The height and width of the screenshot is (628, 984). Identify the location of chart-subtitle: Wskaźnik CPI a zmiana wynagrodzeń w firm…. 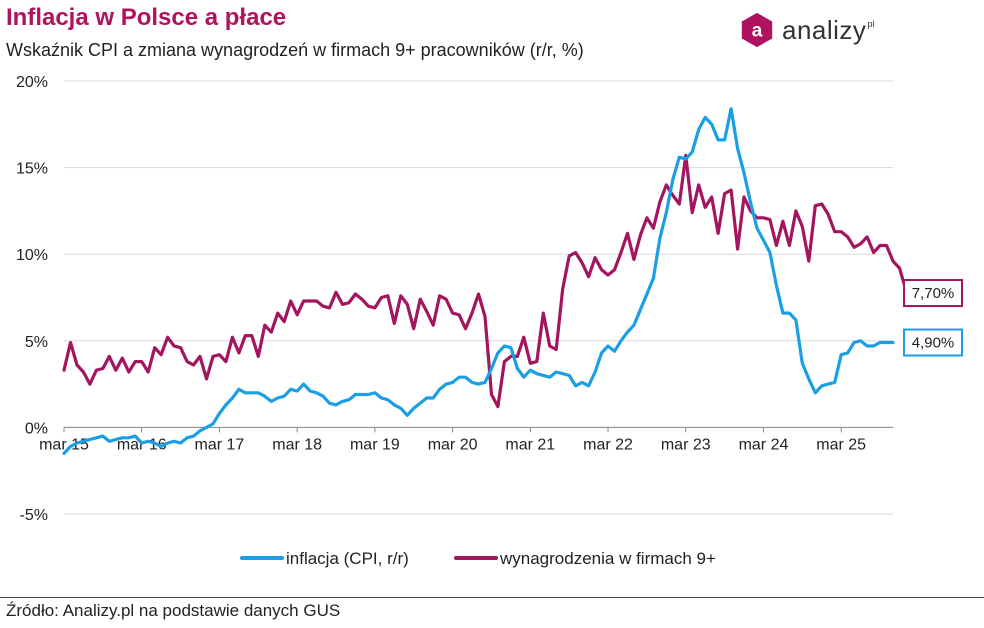
(295, 50).